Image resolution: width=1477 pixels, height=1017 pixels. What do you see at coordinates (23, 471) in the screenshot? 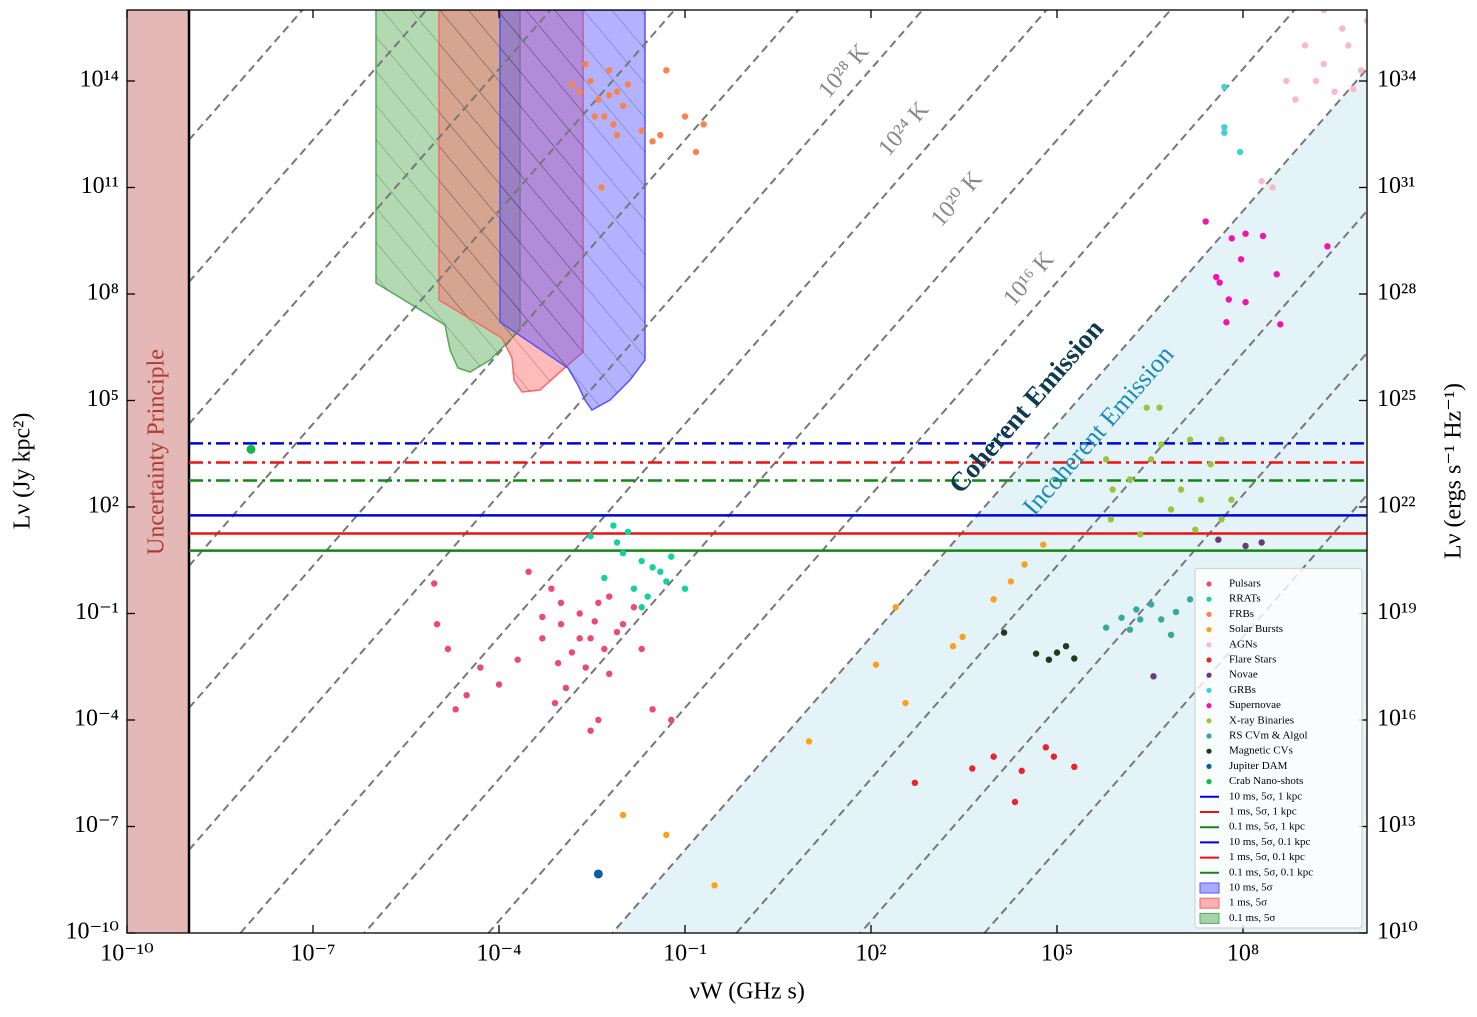
I see `y-axis-label: Lν (Jy kpc²)` at bounding box center [23, 471].